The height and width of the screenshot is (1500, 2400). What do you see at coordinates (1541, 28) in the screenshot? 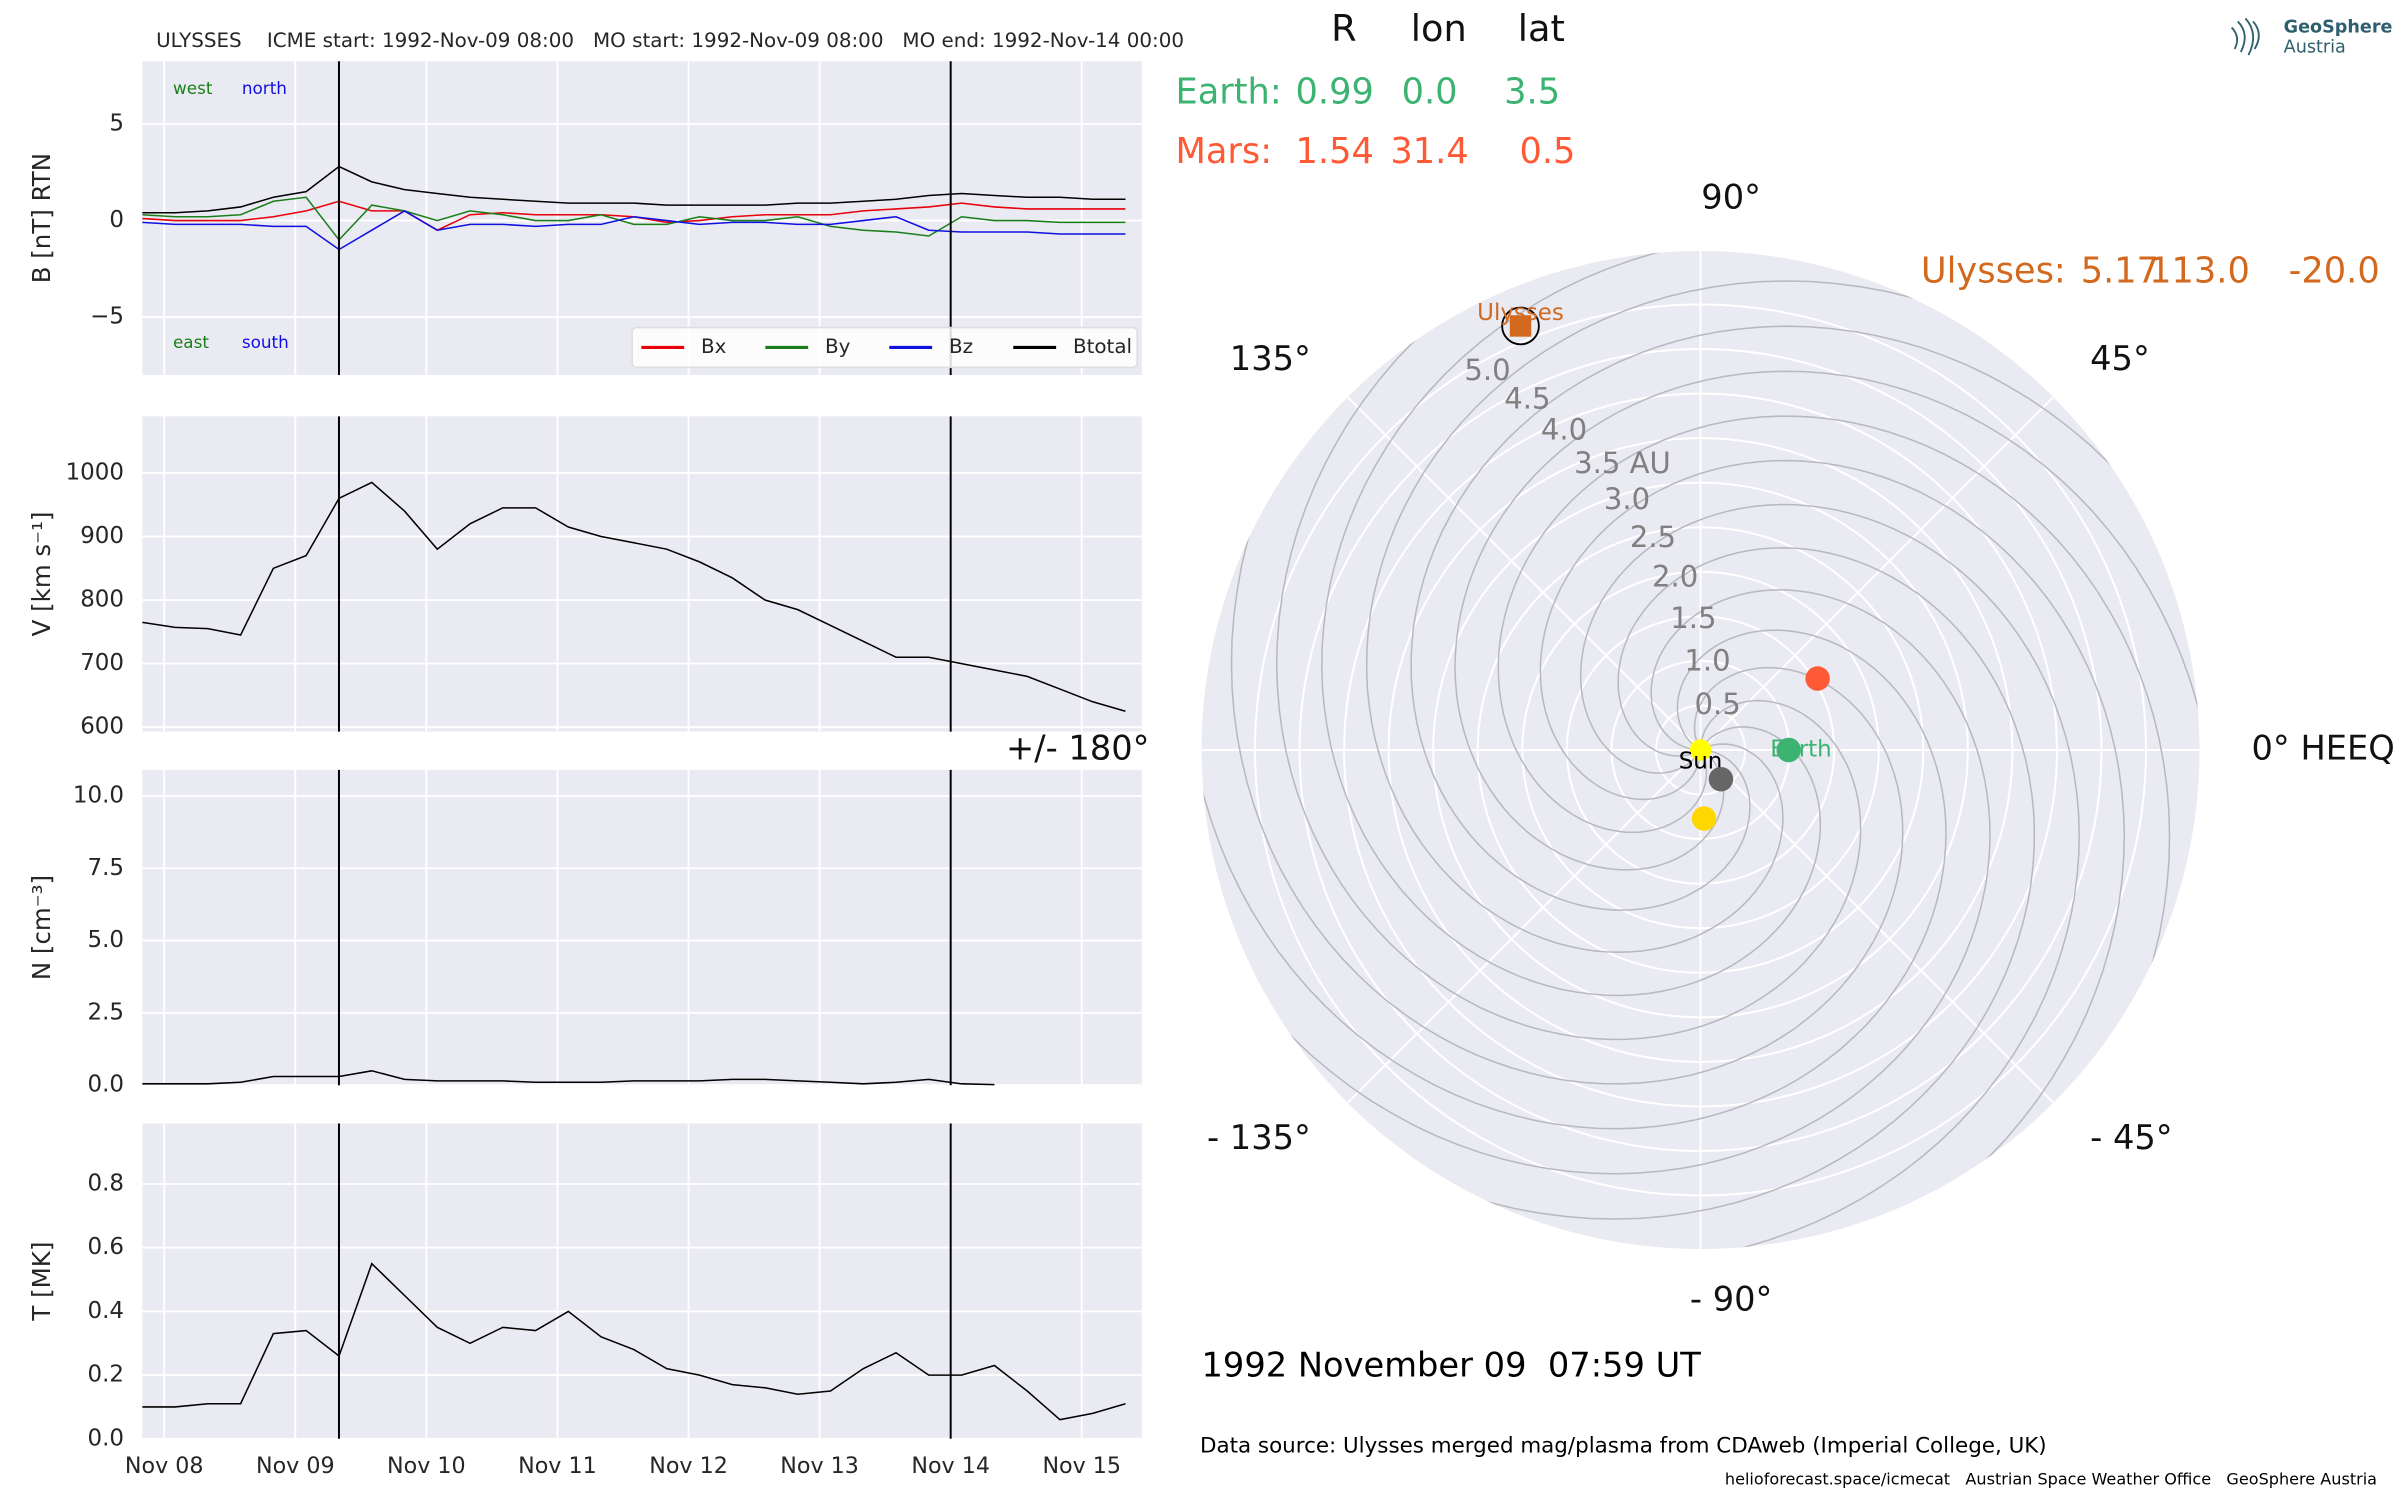
I see `column-header: lat` at bounding box center [1541, 28].